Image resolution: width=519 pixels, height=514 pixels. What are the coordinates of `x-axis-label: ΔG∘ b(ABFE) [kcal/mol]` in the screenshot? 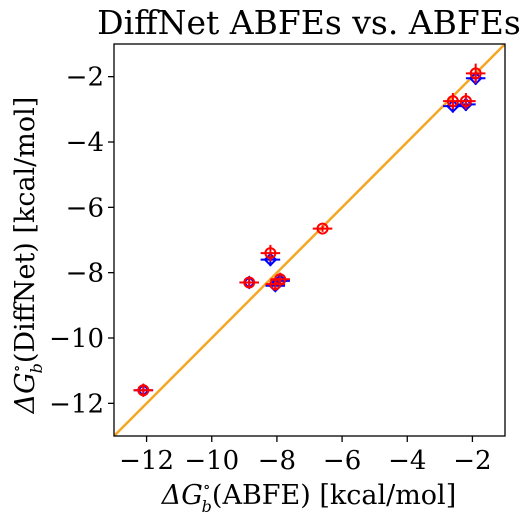 It's located at (308, 495).